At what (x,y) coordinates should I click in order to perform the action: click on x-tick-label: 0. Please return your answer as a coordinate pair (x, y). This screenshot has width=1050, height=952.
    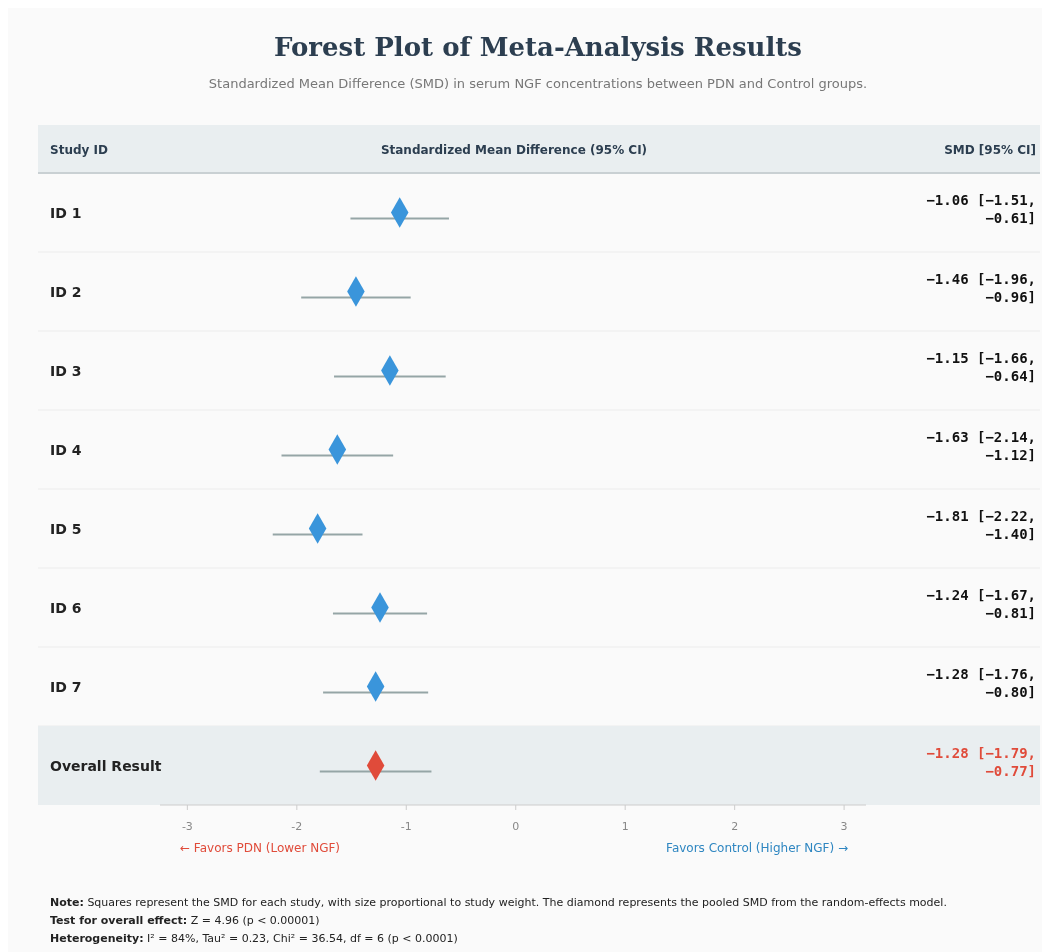
    Looking at the image, I should click on (516, 826).